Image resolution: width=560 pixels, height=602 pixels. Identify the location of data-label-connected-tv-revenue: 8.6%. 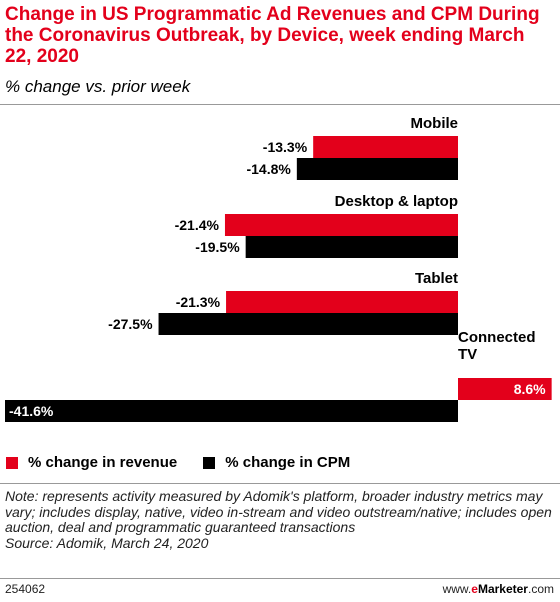
(530, 389).